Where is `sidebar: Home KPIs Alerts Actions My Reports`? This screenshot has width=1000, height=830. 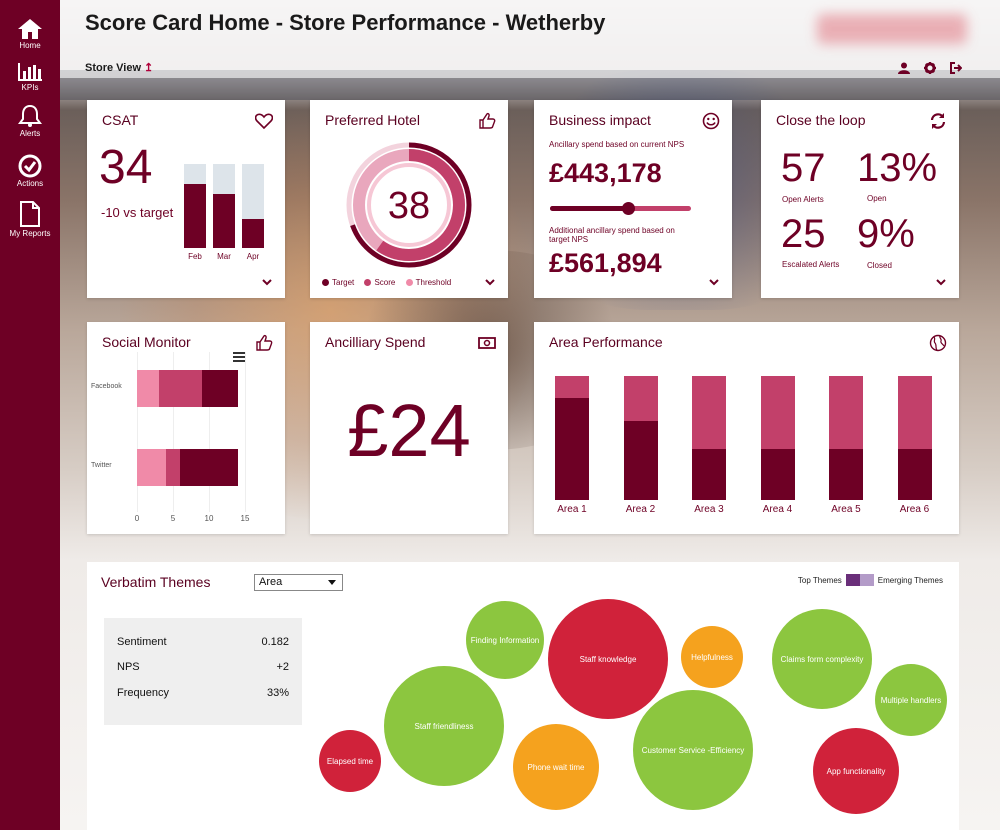 sidebar: Home KPIs Alerts Actions My Reports is located at coordinates (30, 415).